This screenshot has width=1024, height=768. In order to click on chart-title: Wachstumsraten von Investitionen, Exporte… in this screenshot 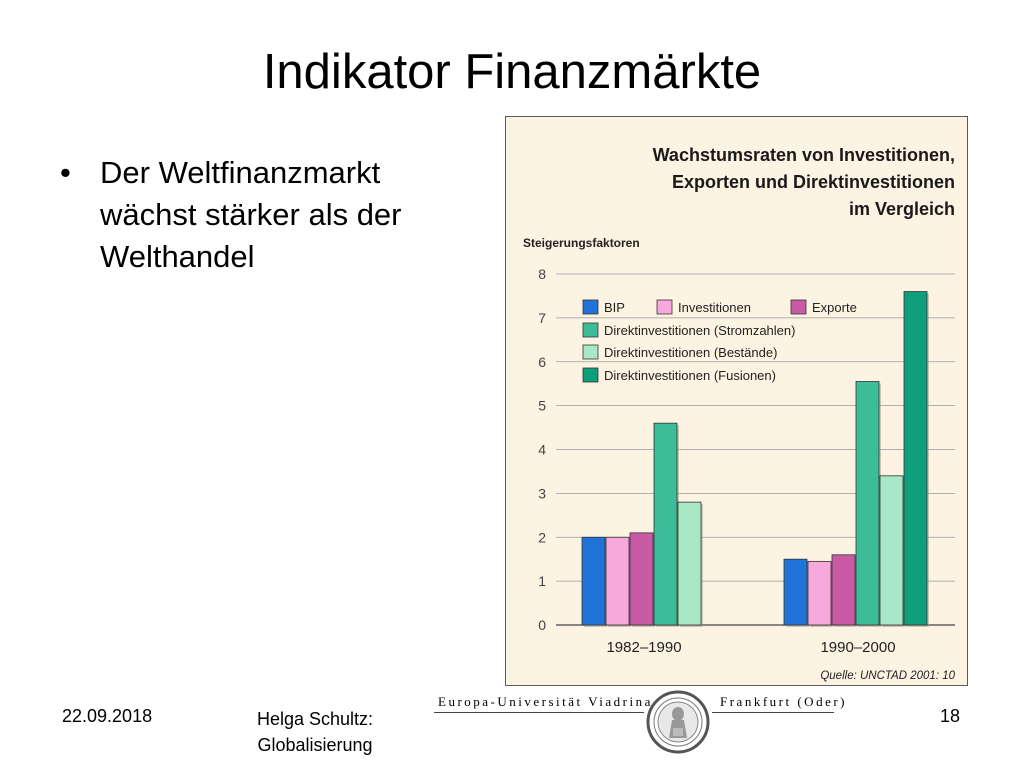, I will do `click(804, 182)`.